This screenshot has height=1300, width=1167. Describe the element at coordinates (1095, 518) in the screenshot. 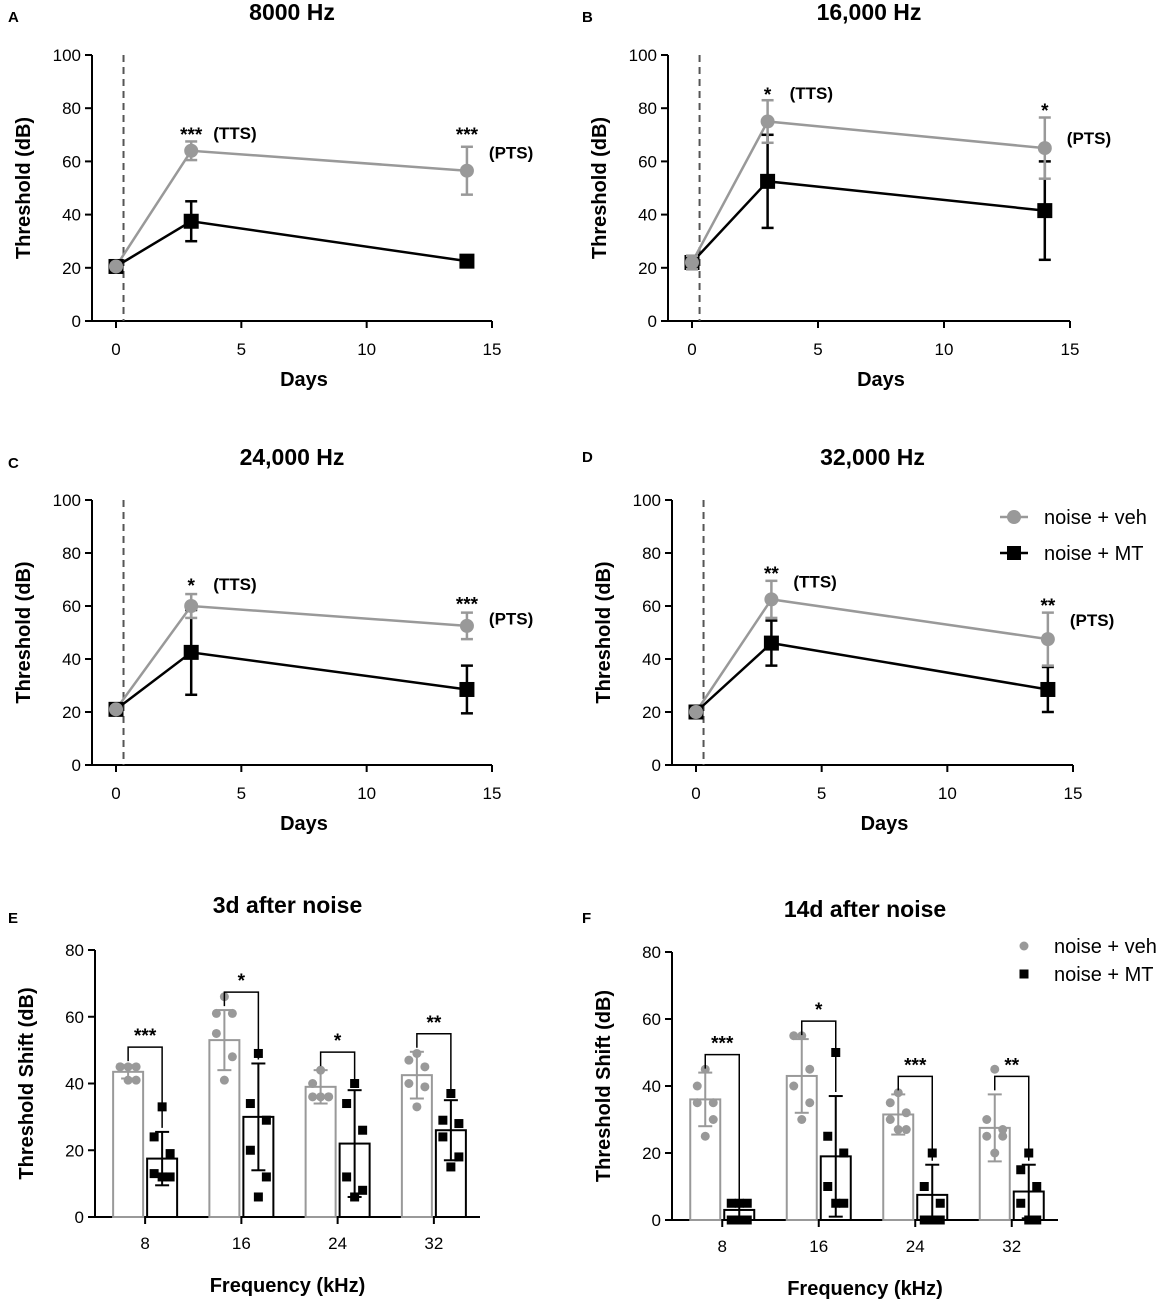

I see `legend-label: noise + veh` at that location.